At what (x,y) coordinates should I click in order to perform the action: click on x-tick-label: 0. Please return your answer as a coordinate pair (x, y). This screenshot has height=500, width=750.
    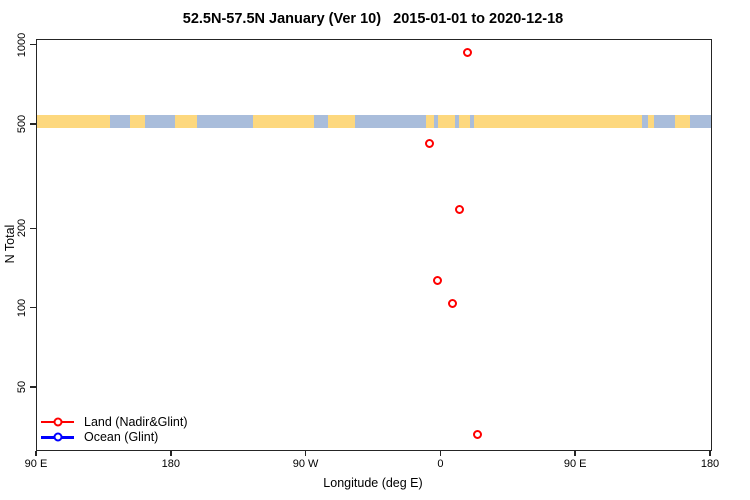
    Looking at the image, I should click on (440, 464).